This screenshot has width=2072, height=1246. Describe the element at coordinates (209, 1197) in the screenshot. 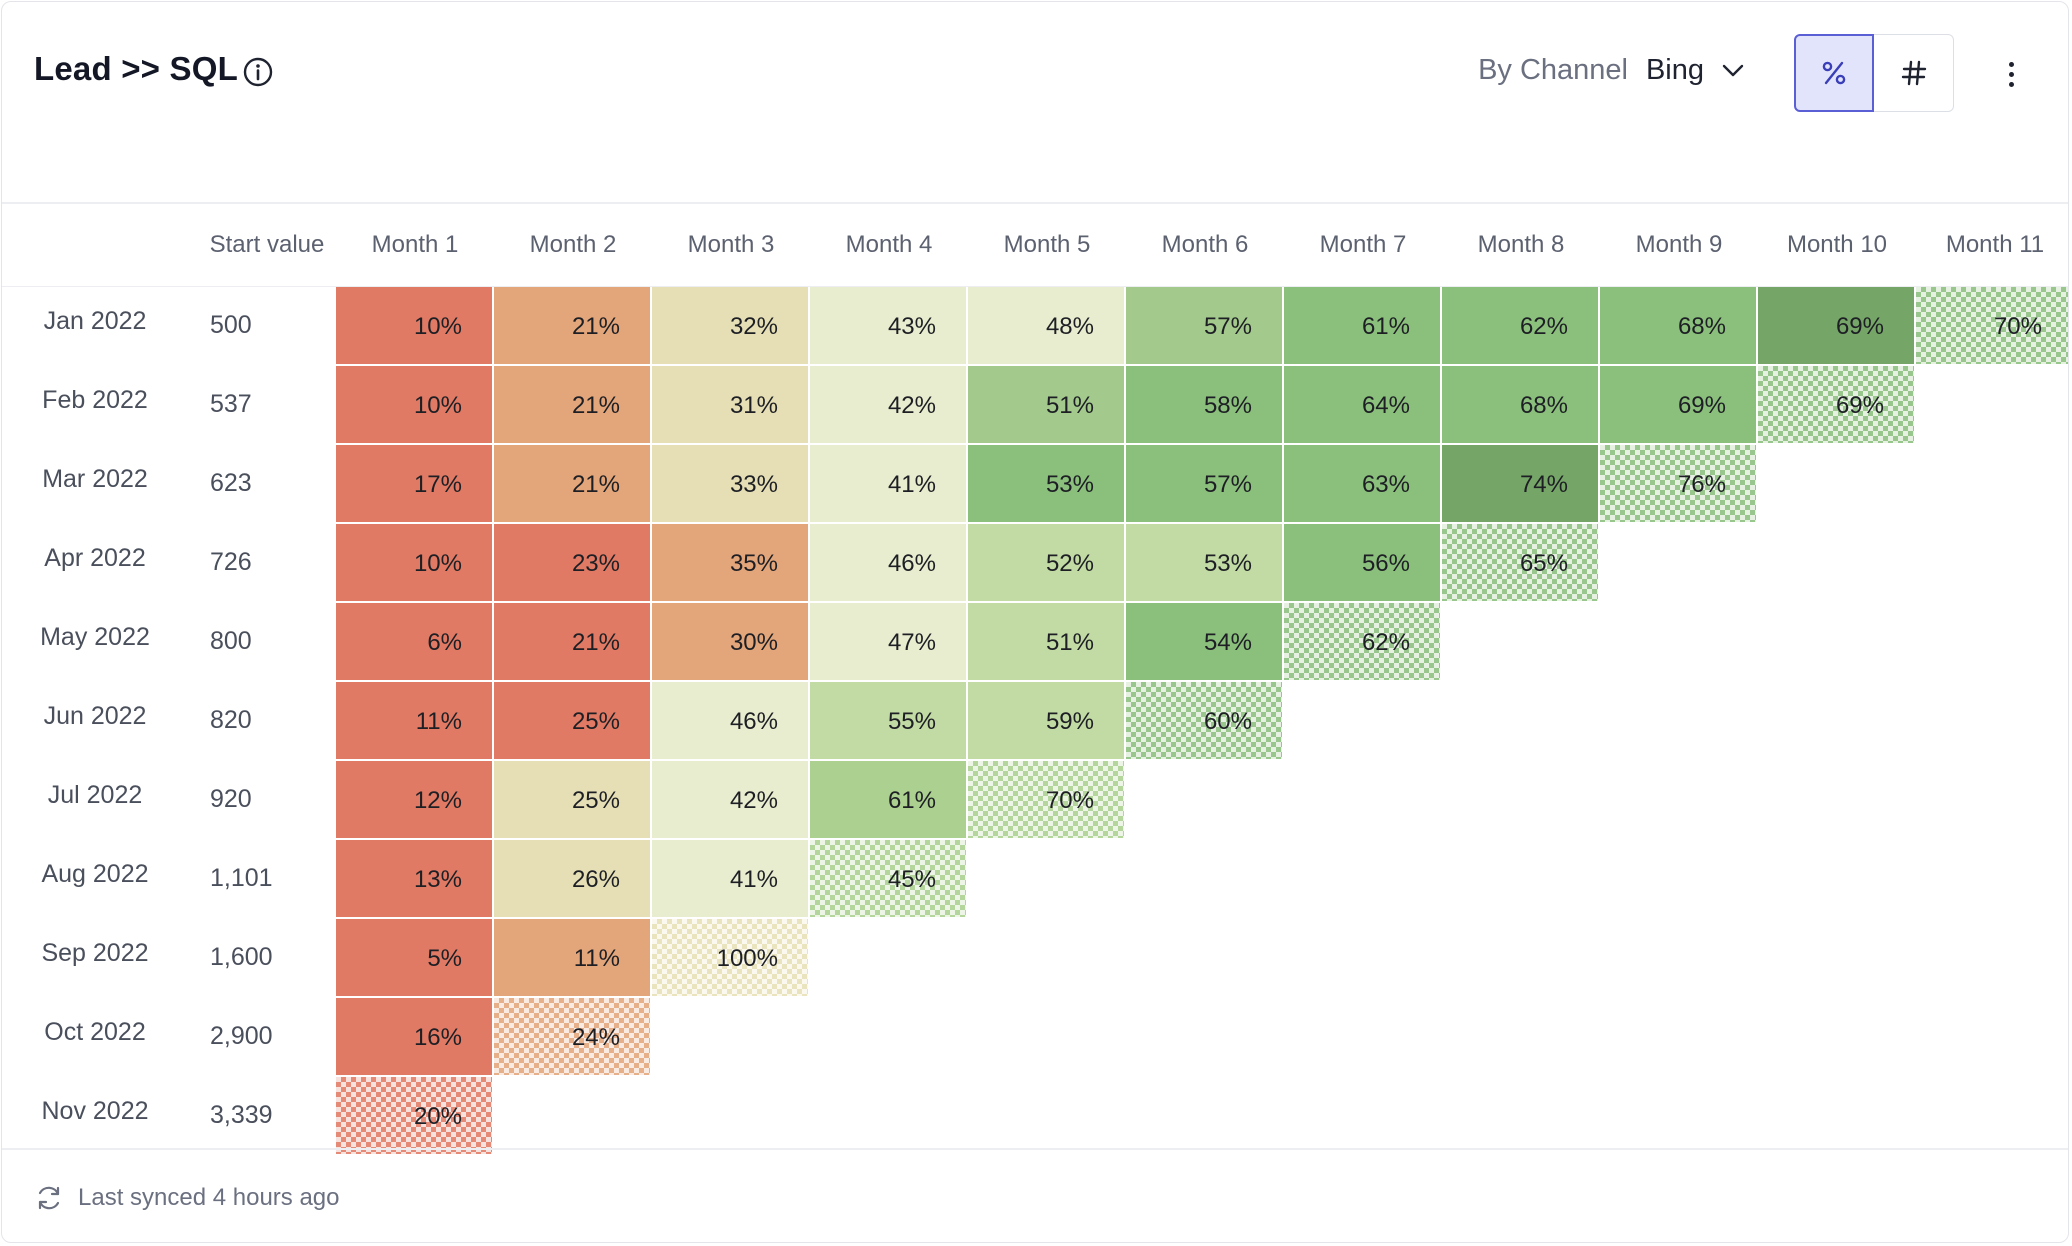

I see `last-synced-text: Last synced 4 hours ago` at that location.